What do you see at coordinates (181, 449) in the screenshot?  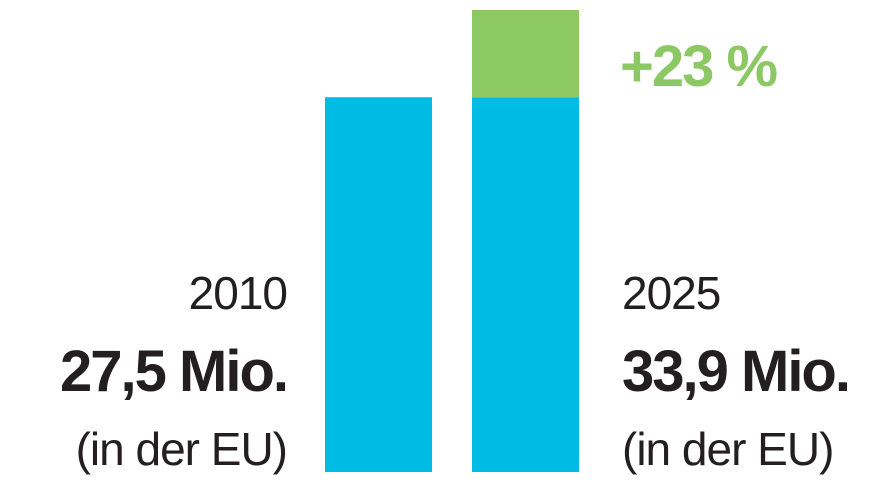 I see `region-label-2010: (in der EU)` at bounding box center [181, 449].